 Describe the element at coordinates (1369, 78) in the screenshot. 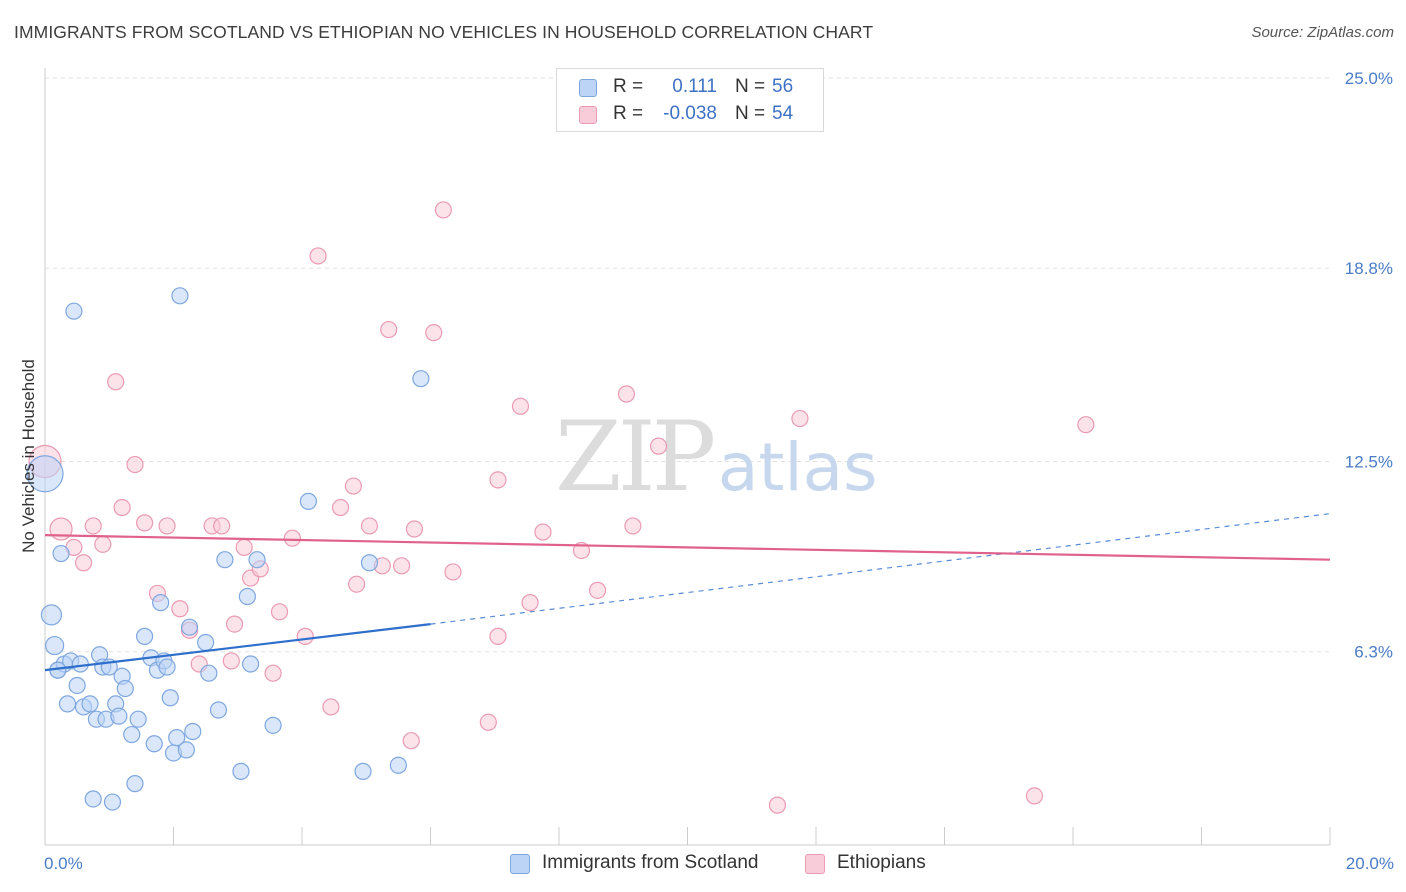

I see `y-tick-label: 25.0%` at that location.